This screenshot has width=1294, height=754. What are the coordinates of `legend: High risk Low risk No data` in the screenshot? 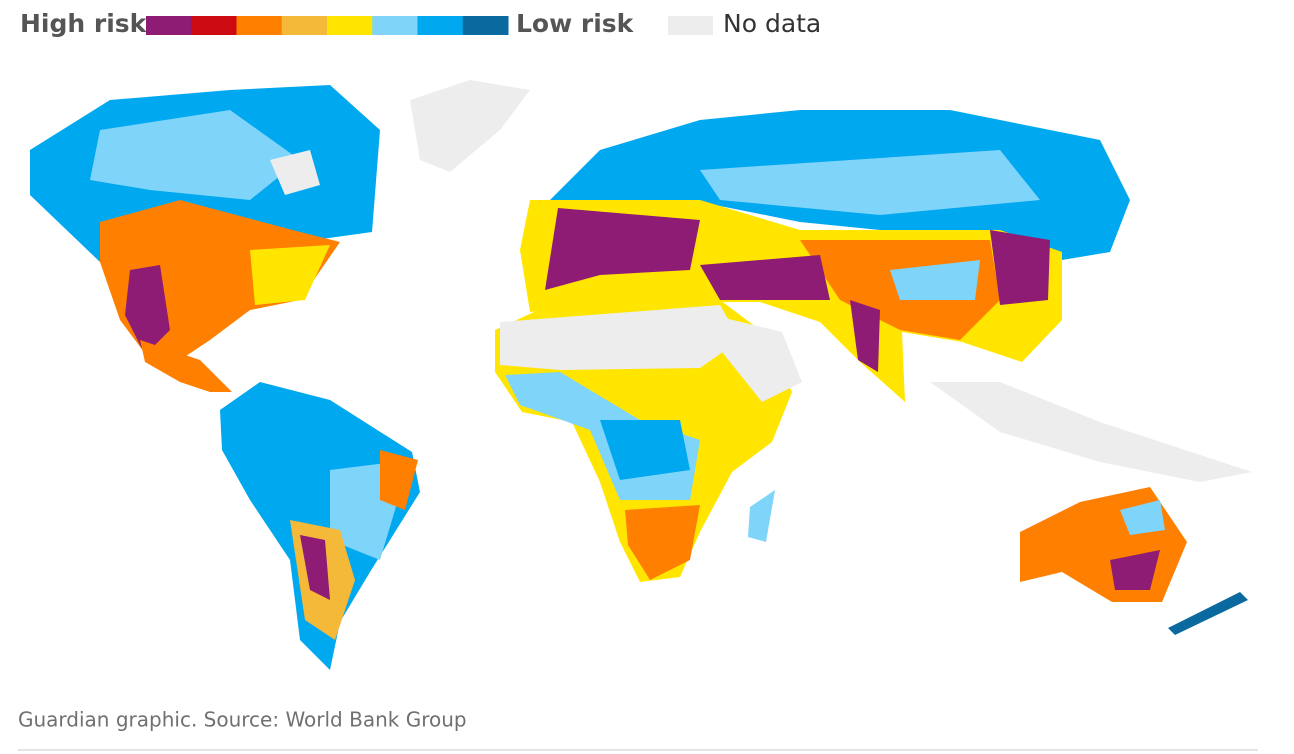 It's located at (420, 23).